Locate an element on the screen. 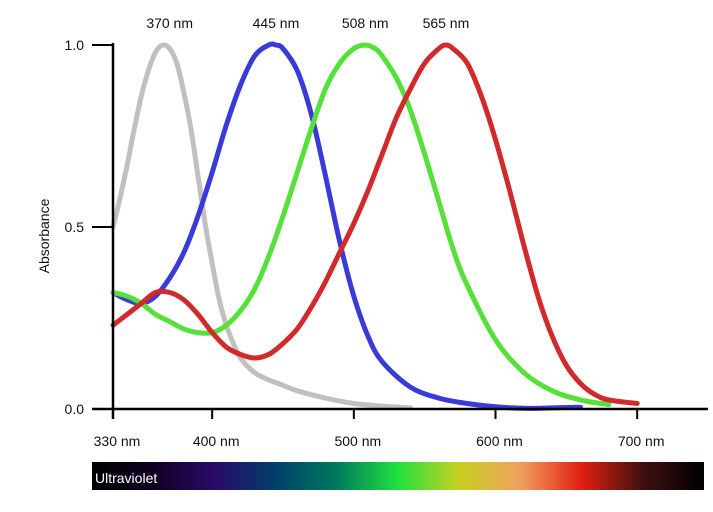 Image resolution: width=713 pixels, height=512 pixels. y-tick-label-0: 0.0 is located at coordinates (75, 409).